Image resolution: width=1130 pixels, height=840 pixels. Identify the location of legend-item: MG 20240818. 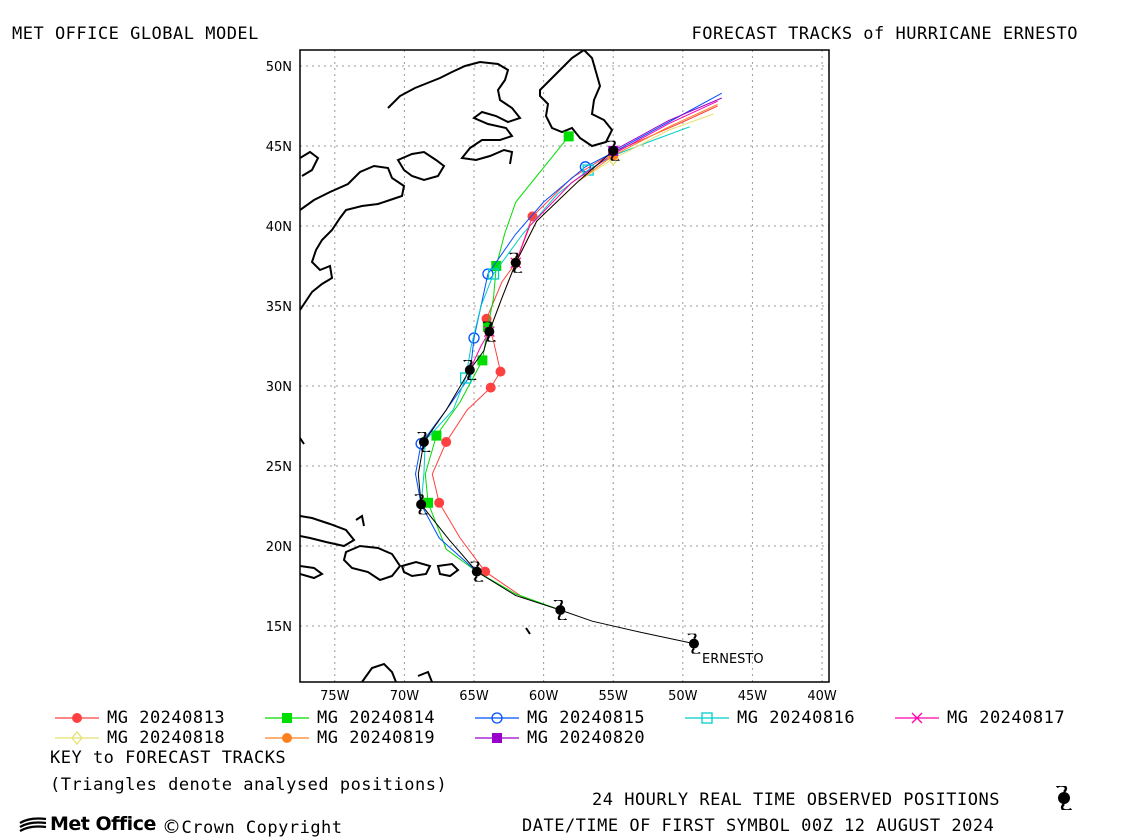
(140, 738).